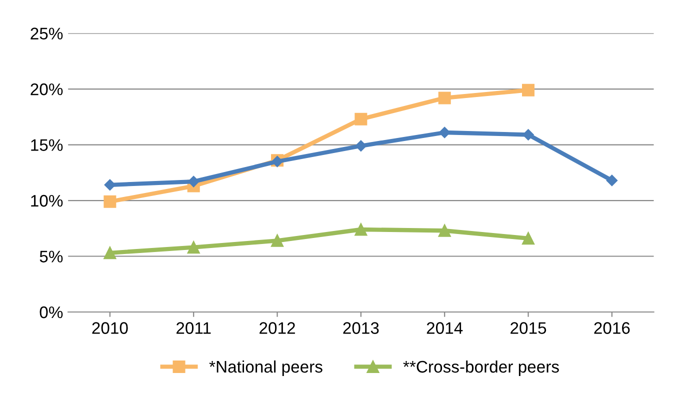 Image resolution: width=681 pixels, height=416 pixels. What do you see at coordinates (444, 328) in the screenshot?
I see `x-tick-label: 2014` at bounding box center [444, 328].